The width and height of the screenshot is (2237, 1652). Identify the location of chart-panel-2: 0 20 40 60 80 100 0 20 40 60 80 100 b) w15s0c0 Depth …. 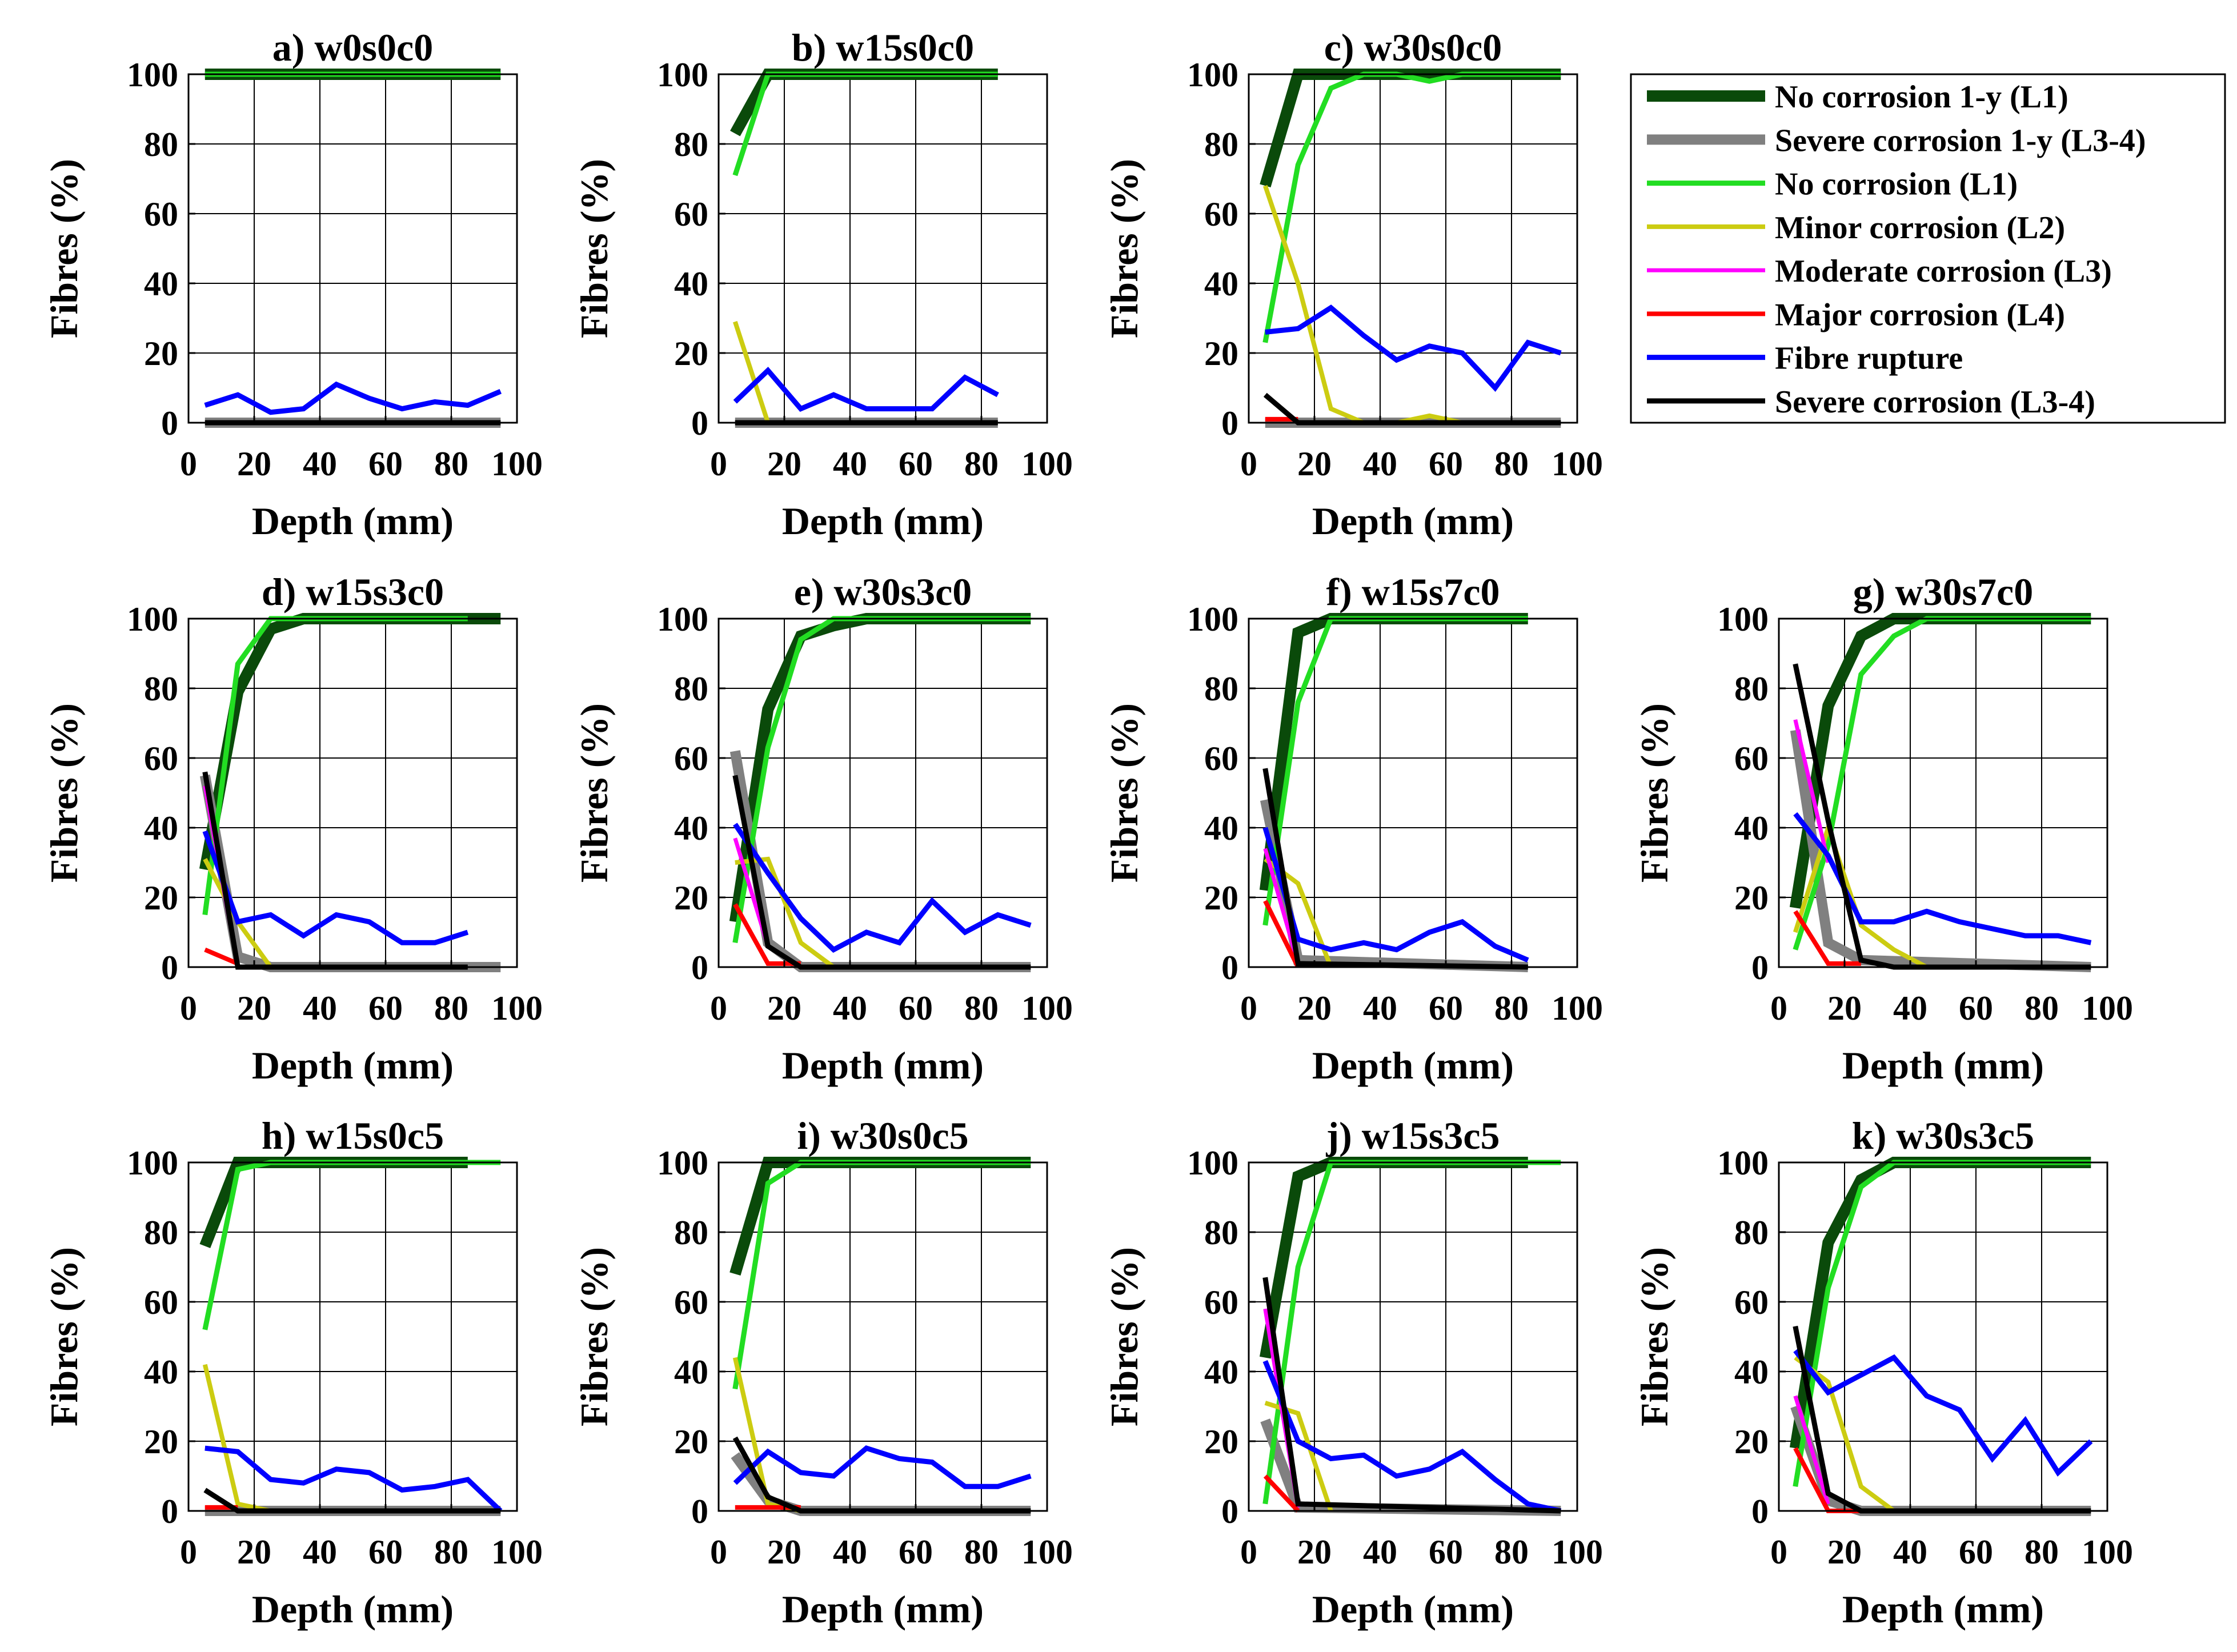
(822, 284).